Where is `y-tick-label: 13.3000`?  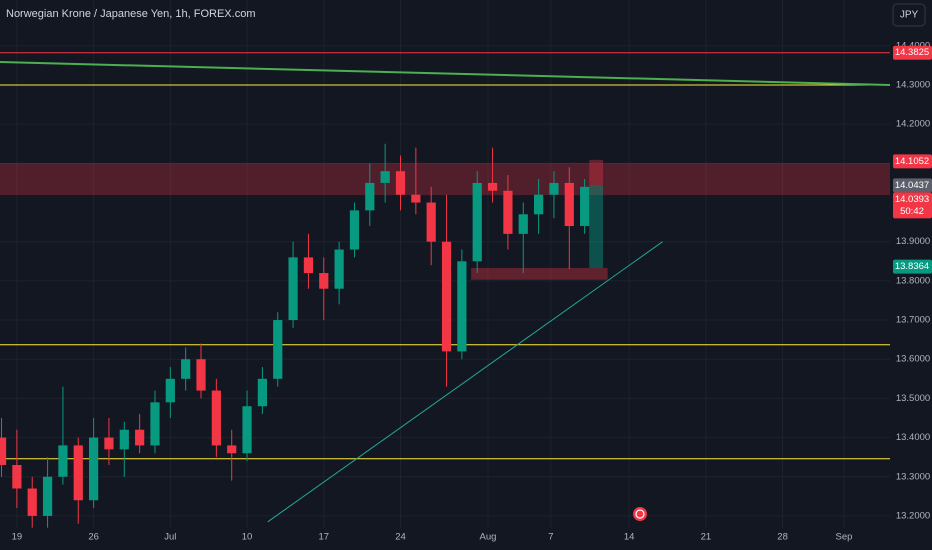 y-tick-label: 13.3000 is located at coordinates (913, 476).